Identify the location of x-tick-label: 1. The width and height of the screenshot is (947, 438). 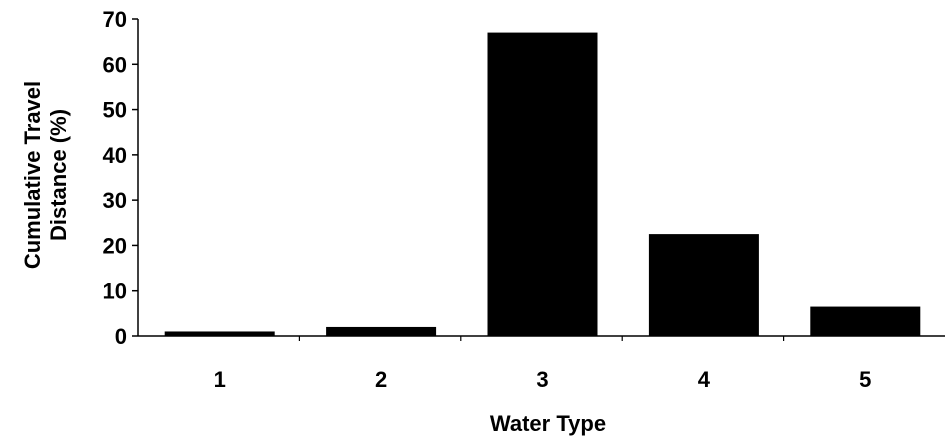
(220, 379).